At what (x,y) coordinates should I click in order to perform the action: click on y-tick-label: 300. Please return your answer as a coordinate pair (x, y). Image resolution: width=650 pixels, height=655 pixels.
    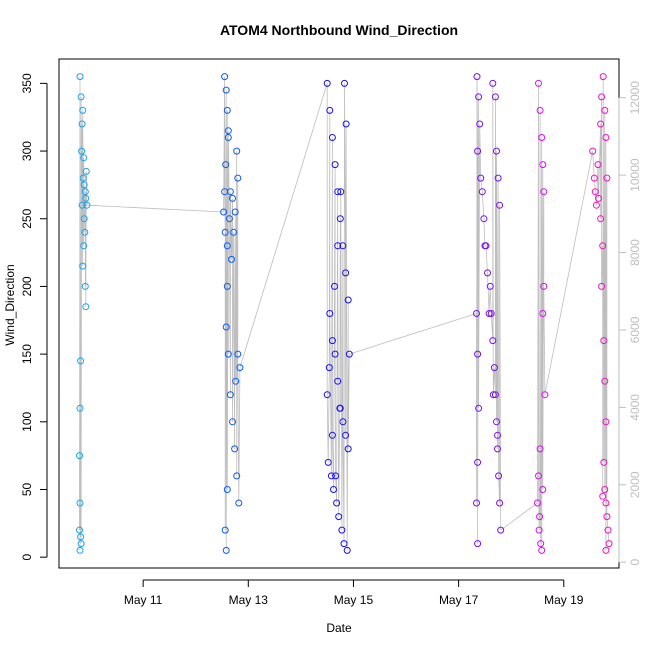
    Looking at the image, I should click on (27, 151).